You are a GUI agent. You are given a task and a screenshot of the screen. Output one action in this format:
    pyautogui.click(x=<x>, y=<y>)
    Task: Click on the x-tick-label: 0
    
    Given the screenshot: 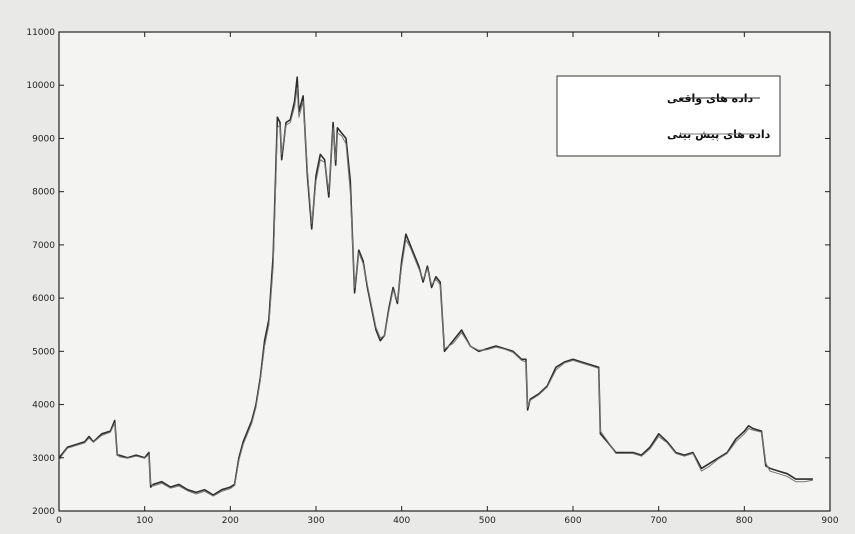 What is the action you would take?
    pyautogui.click(x=59, y=521)
    